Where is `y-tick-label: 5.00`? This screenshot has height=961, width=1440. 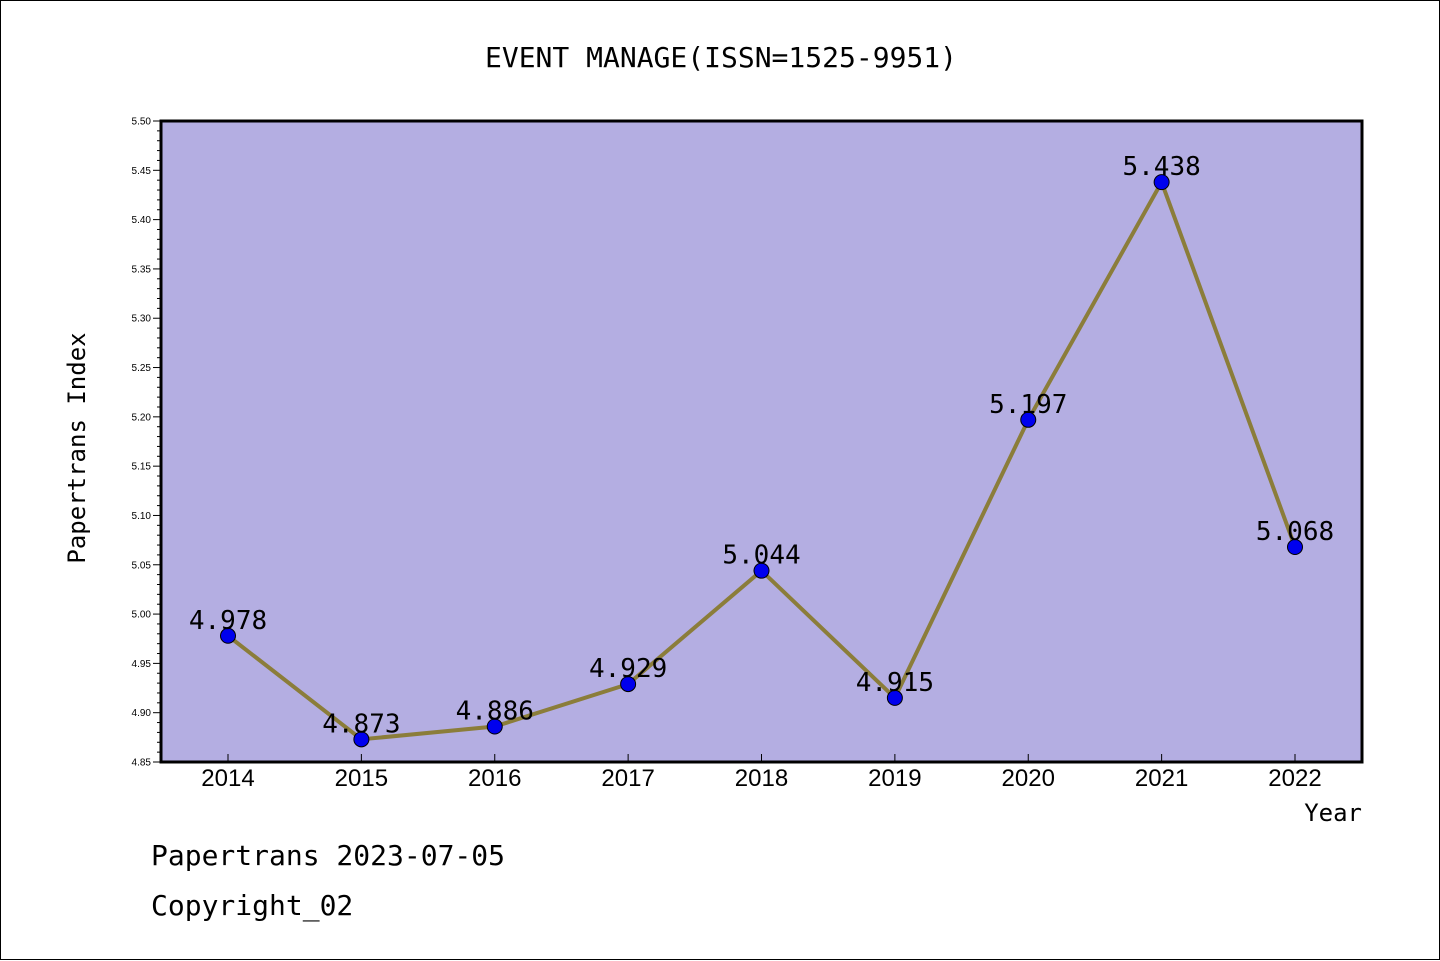
y-tick-label: 5.00 is located at coordinates (142, 615).